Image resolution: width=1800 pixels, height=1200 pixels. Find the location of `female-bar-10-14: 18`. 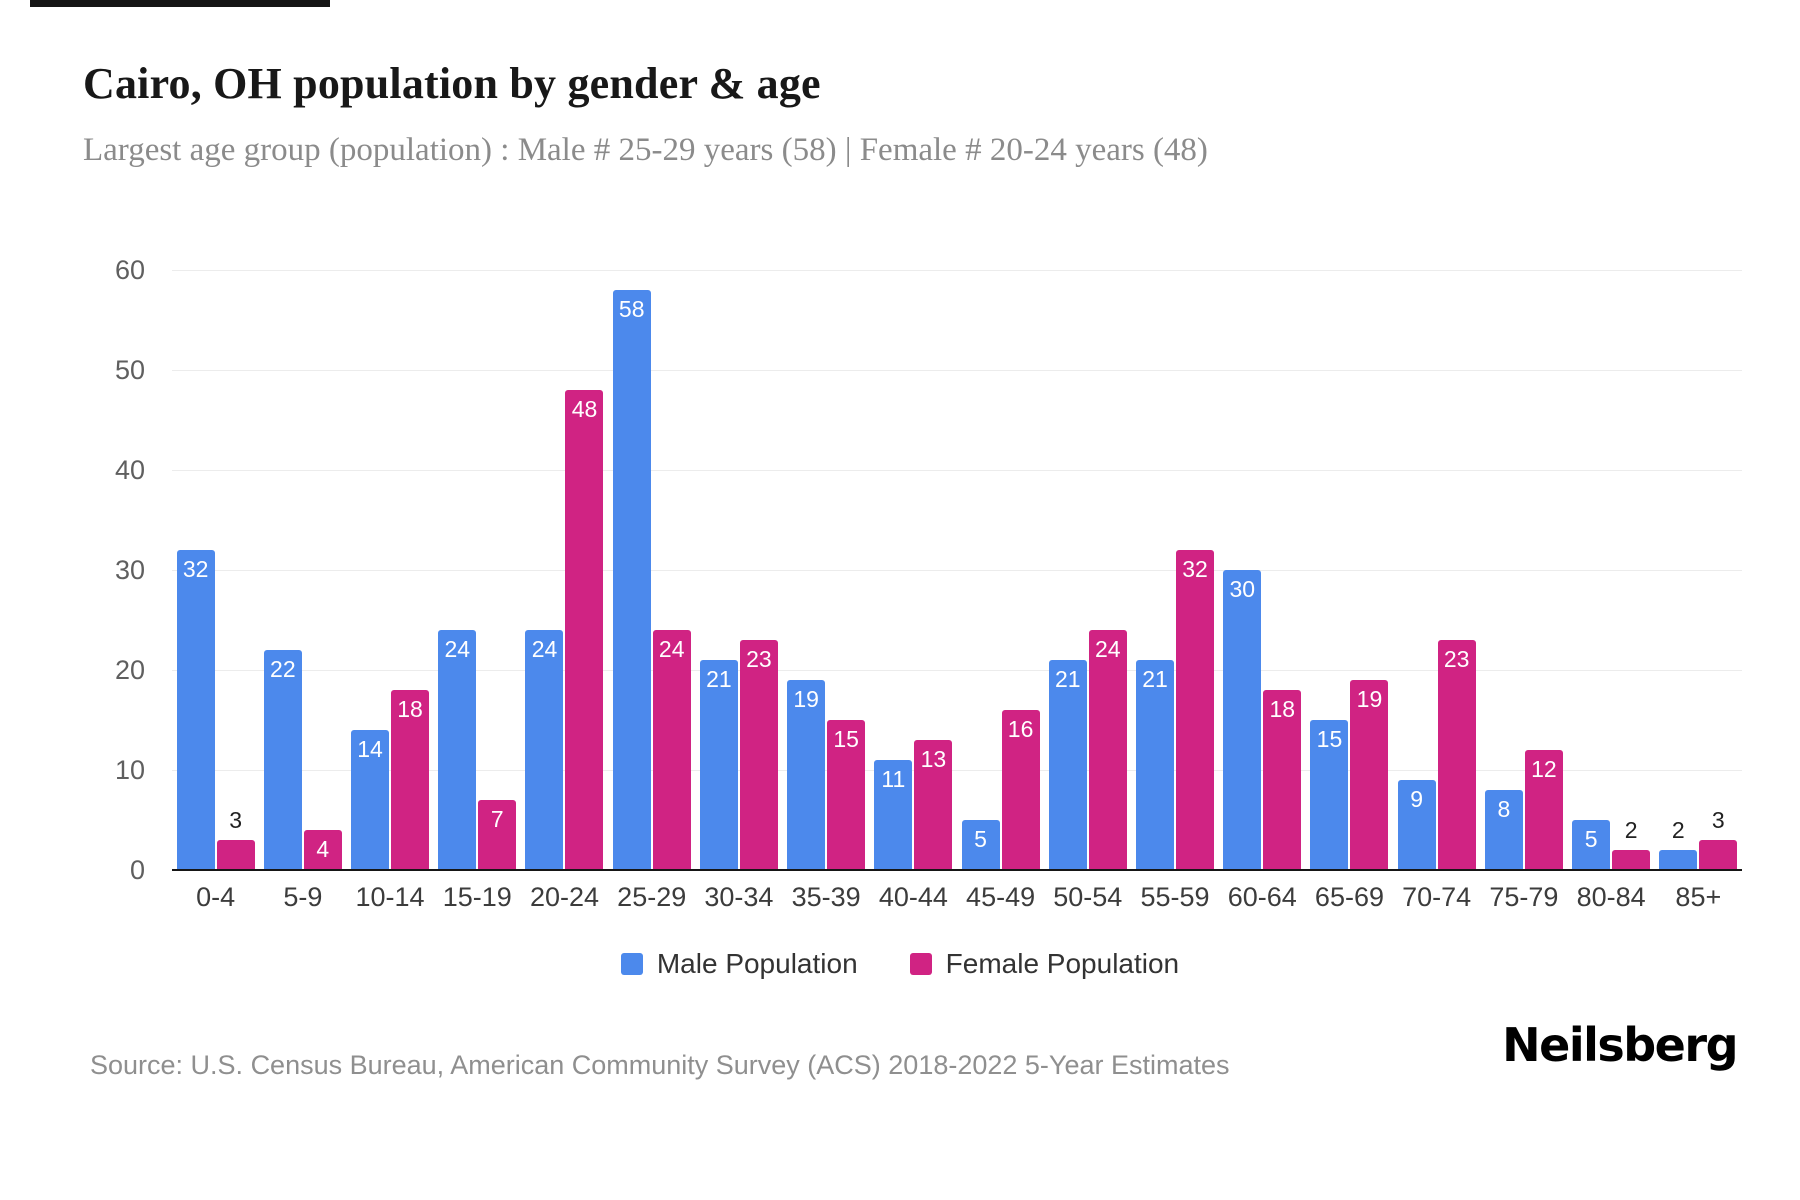

female-bar-10-14: 18 is located at coordinates (410, 780).